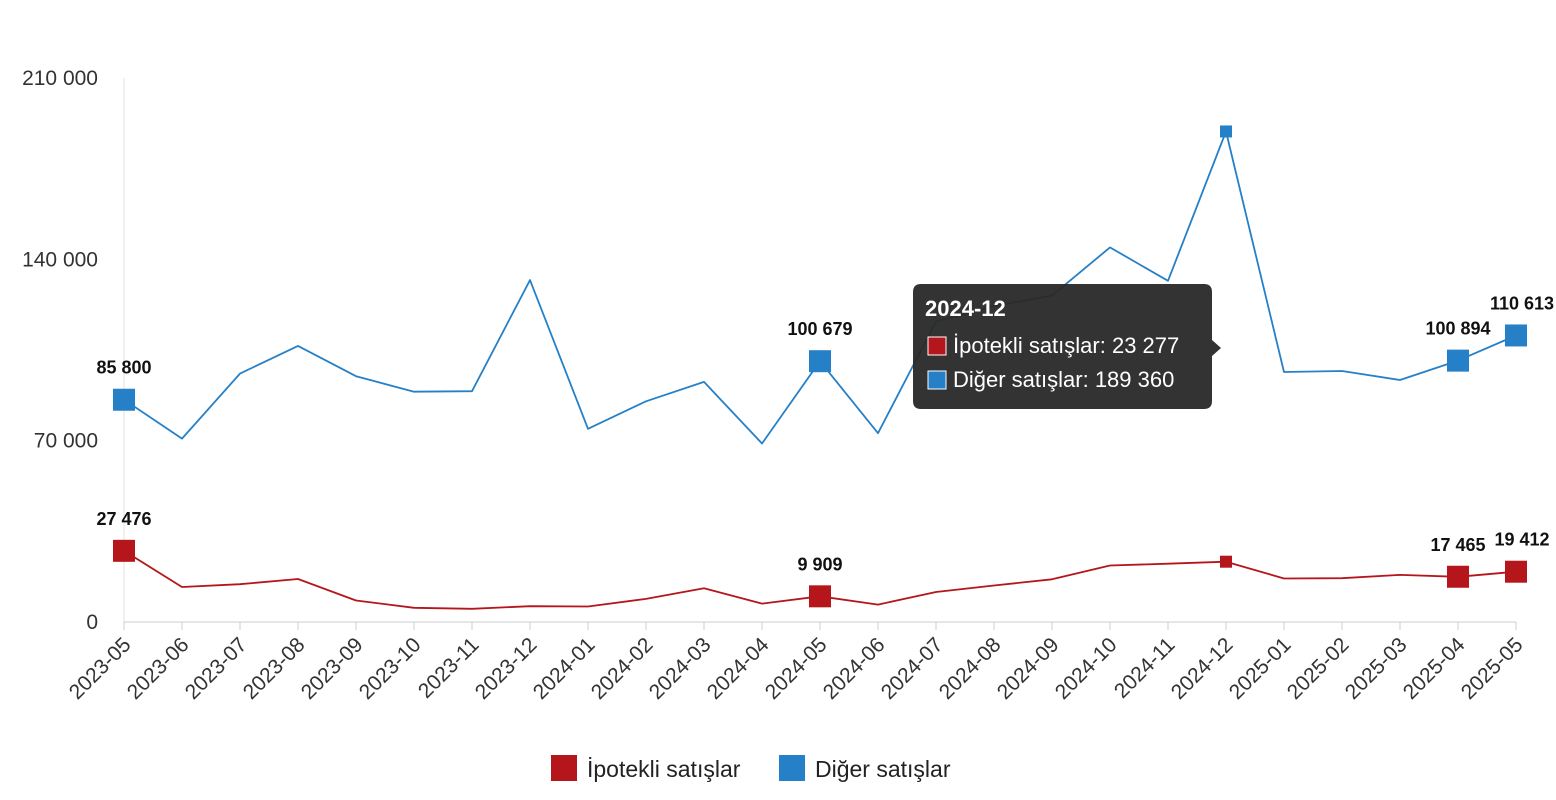 This screenshot has width=1556, height=800. What do you see at coordinates (680, 668) in the screenshot?
I see `x-tick-label: 2024-03` at bounding box center [680, 668].